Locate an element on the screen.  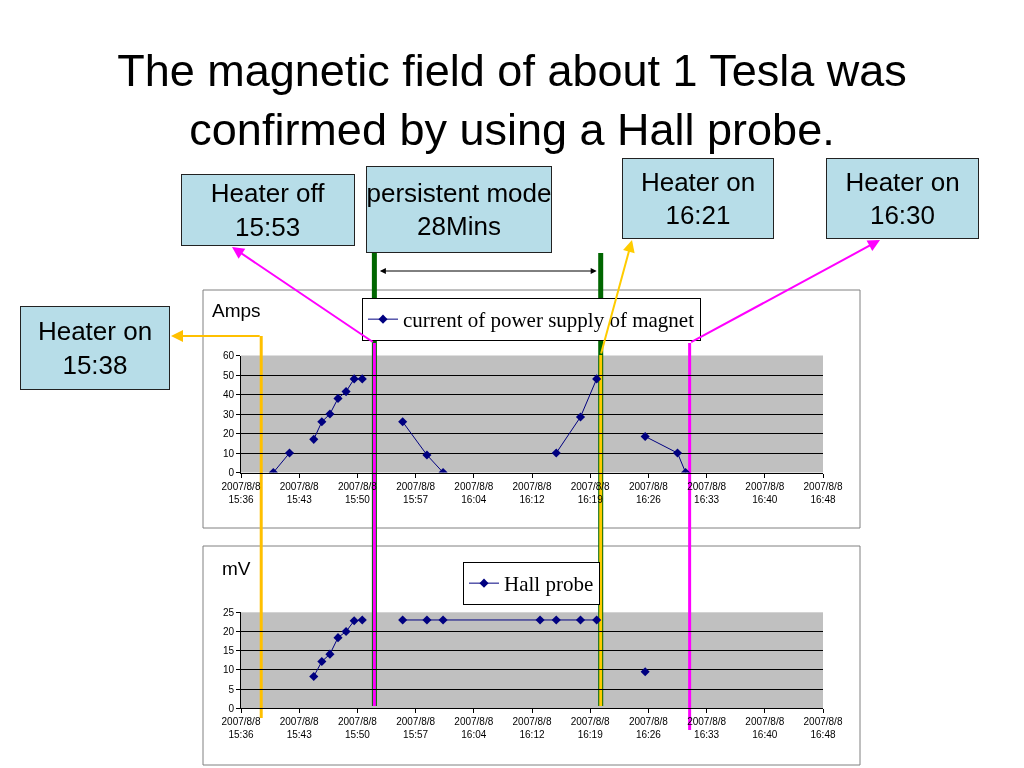
y-tick-label: 50 is located at coordinates (228, 375).